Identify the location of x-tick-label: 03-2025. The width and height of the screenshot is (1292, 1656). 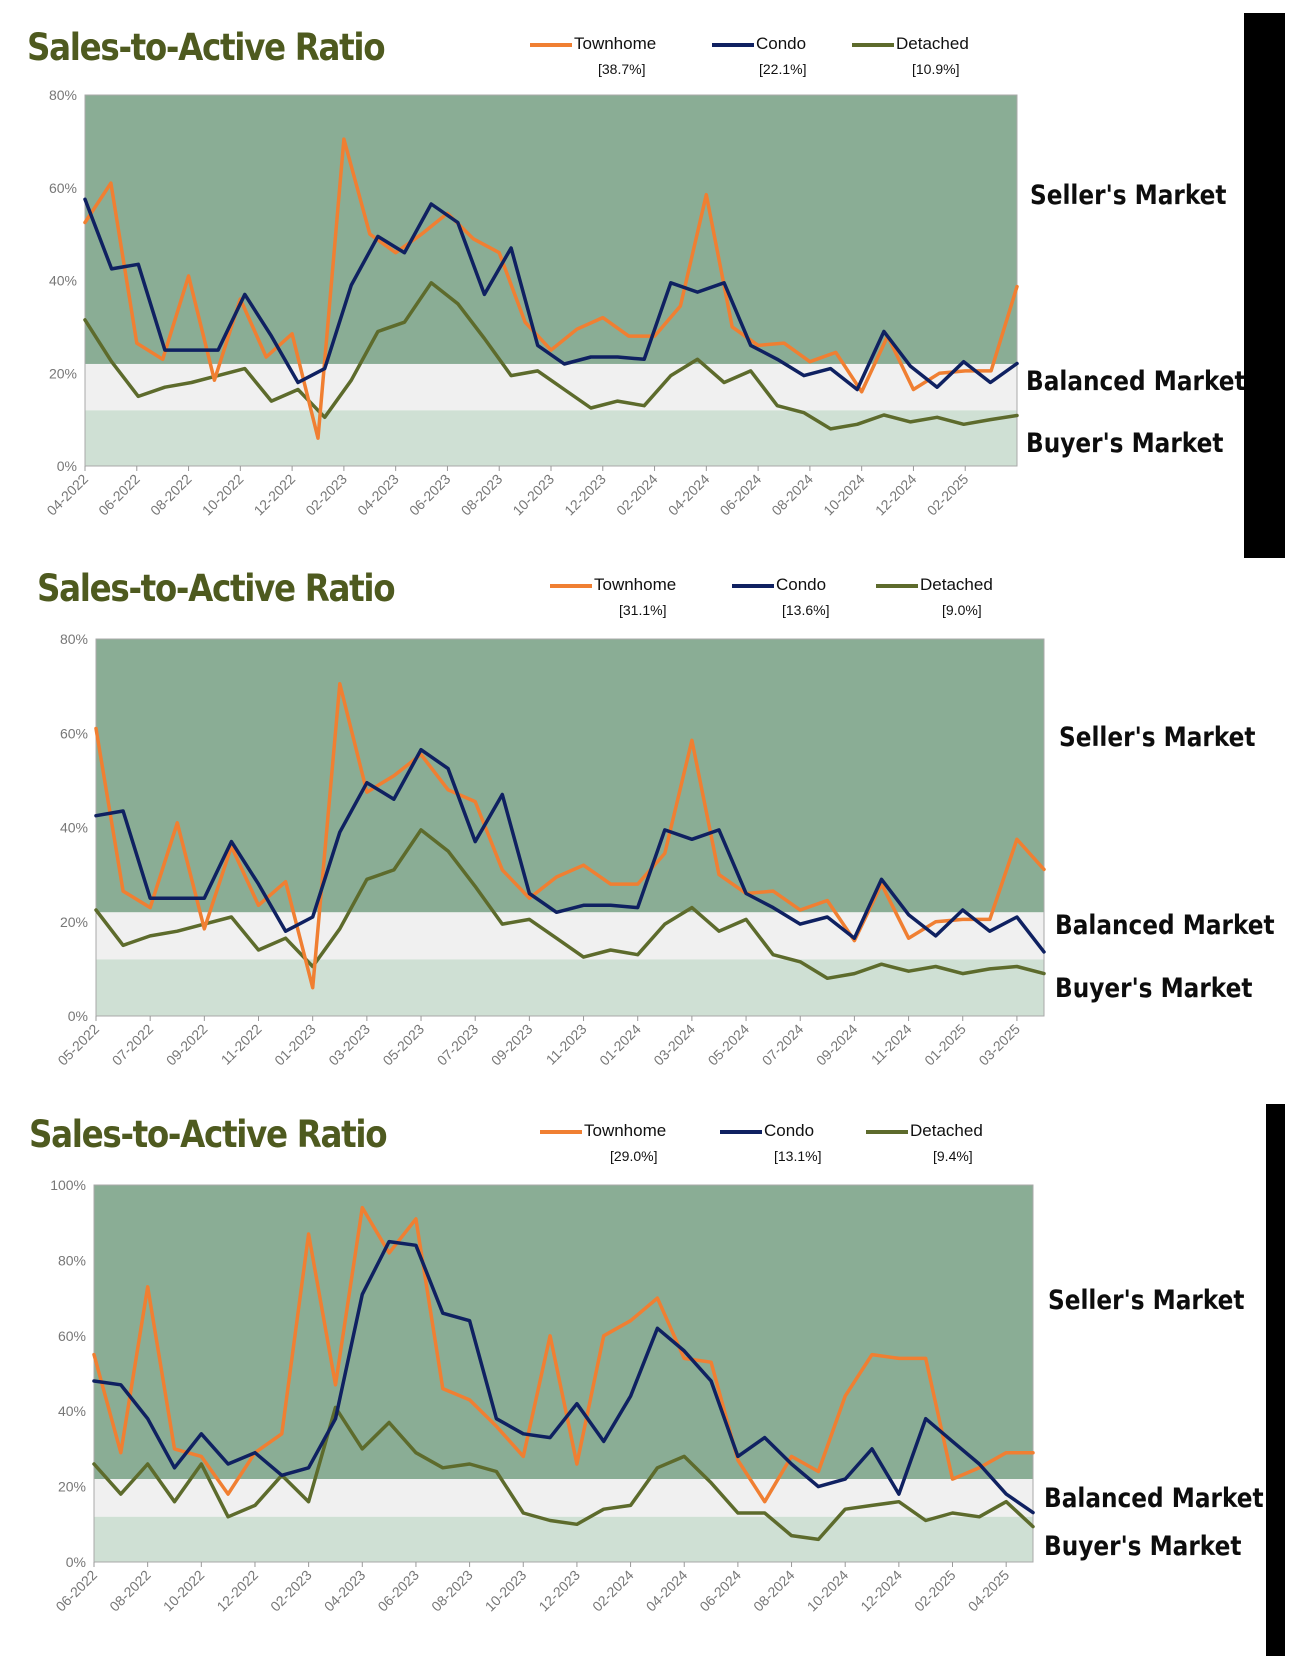
(999, 1045).